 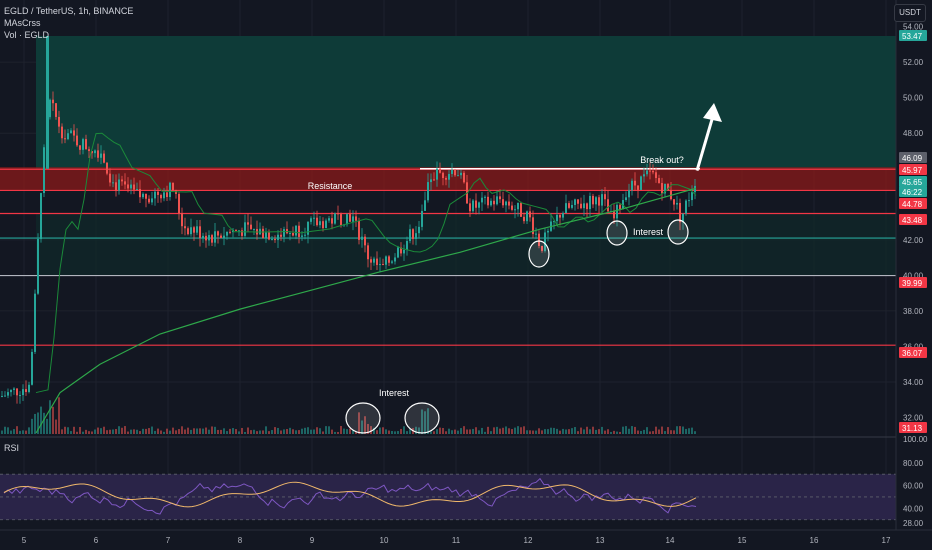 I want to click on time-tick-label: 7, so click(x=168, y=540).